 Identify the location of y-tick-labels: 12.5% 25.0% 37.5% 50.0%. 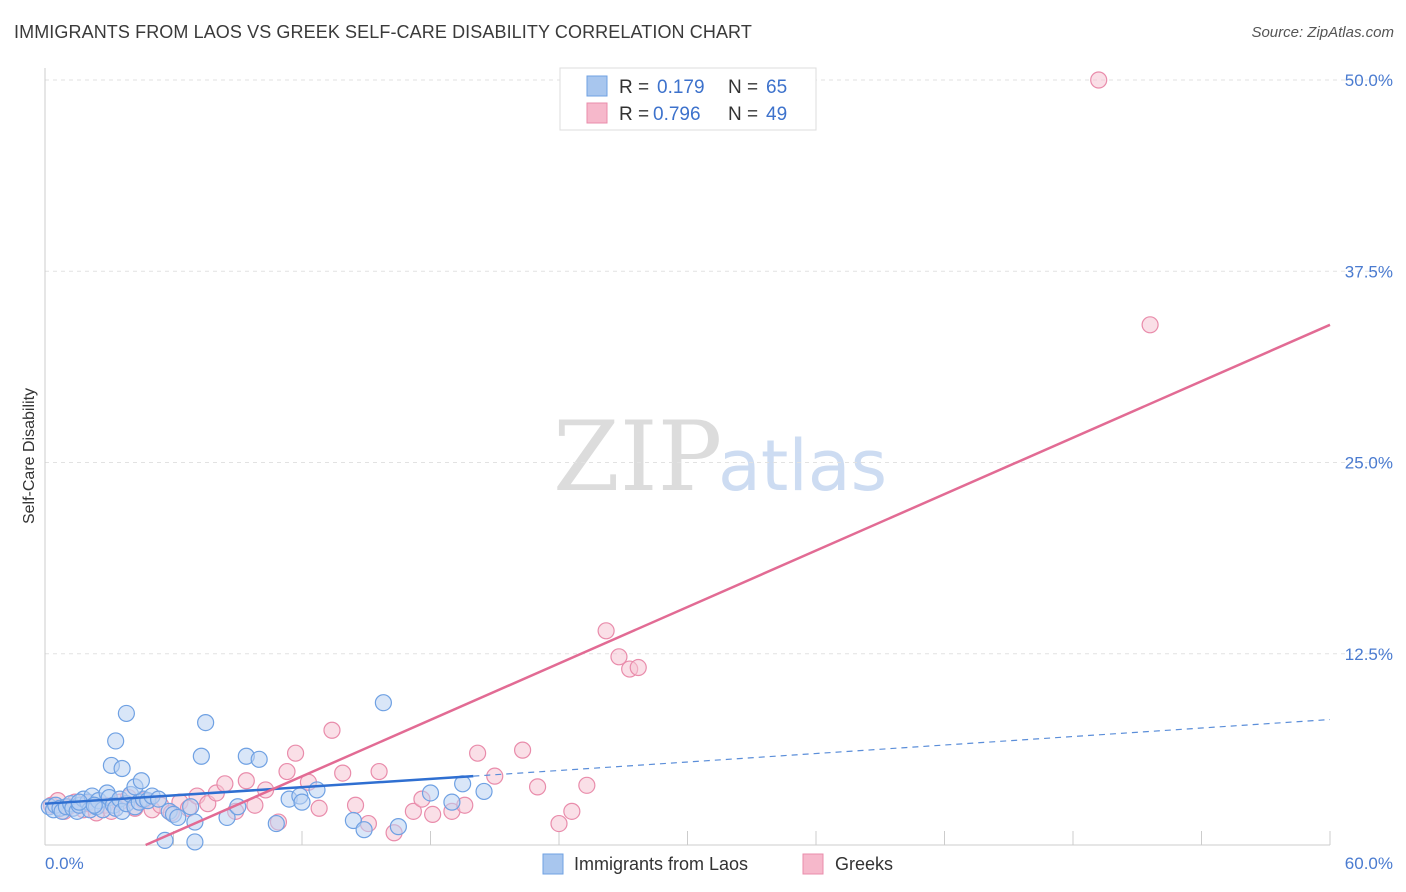
(1369, 367).